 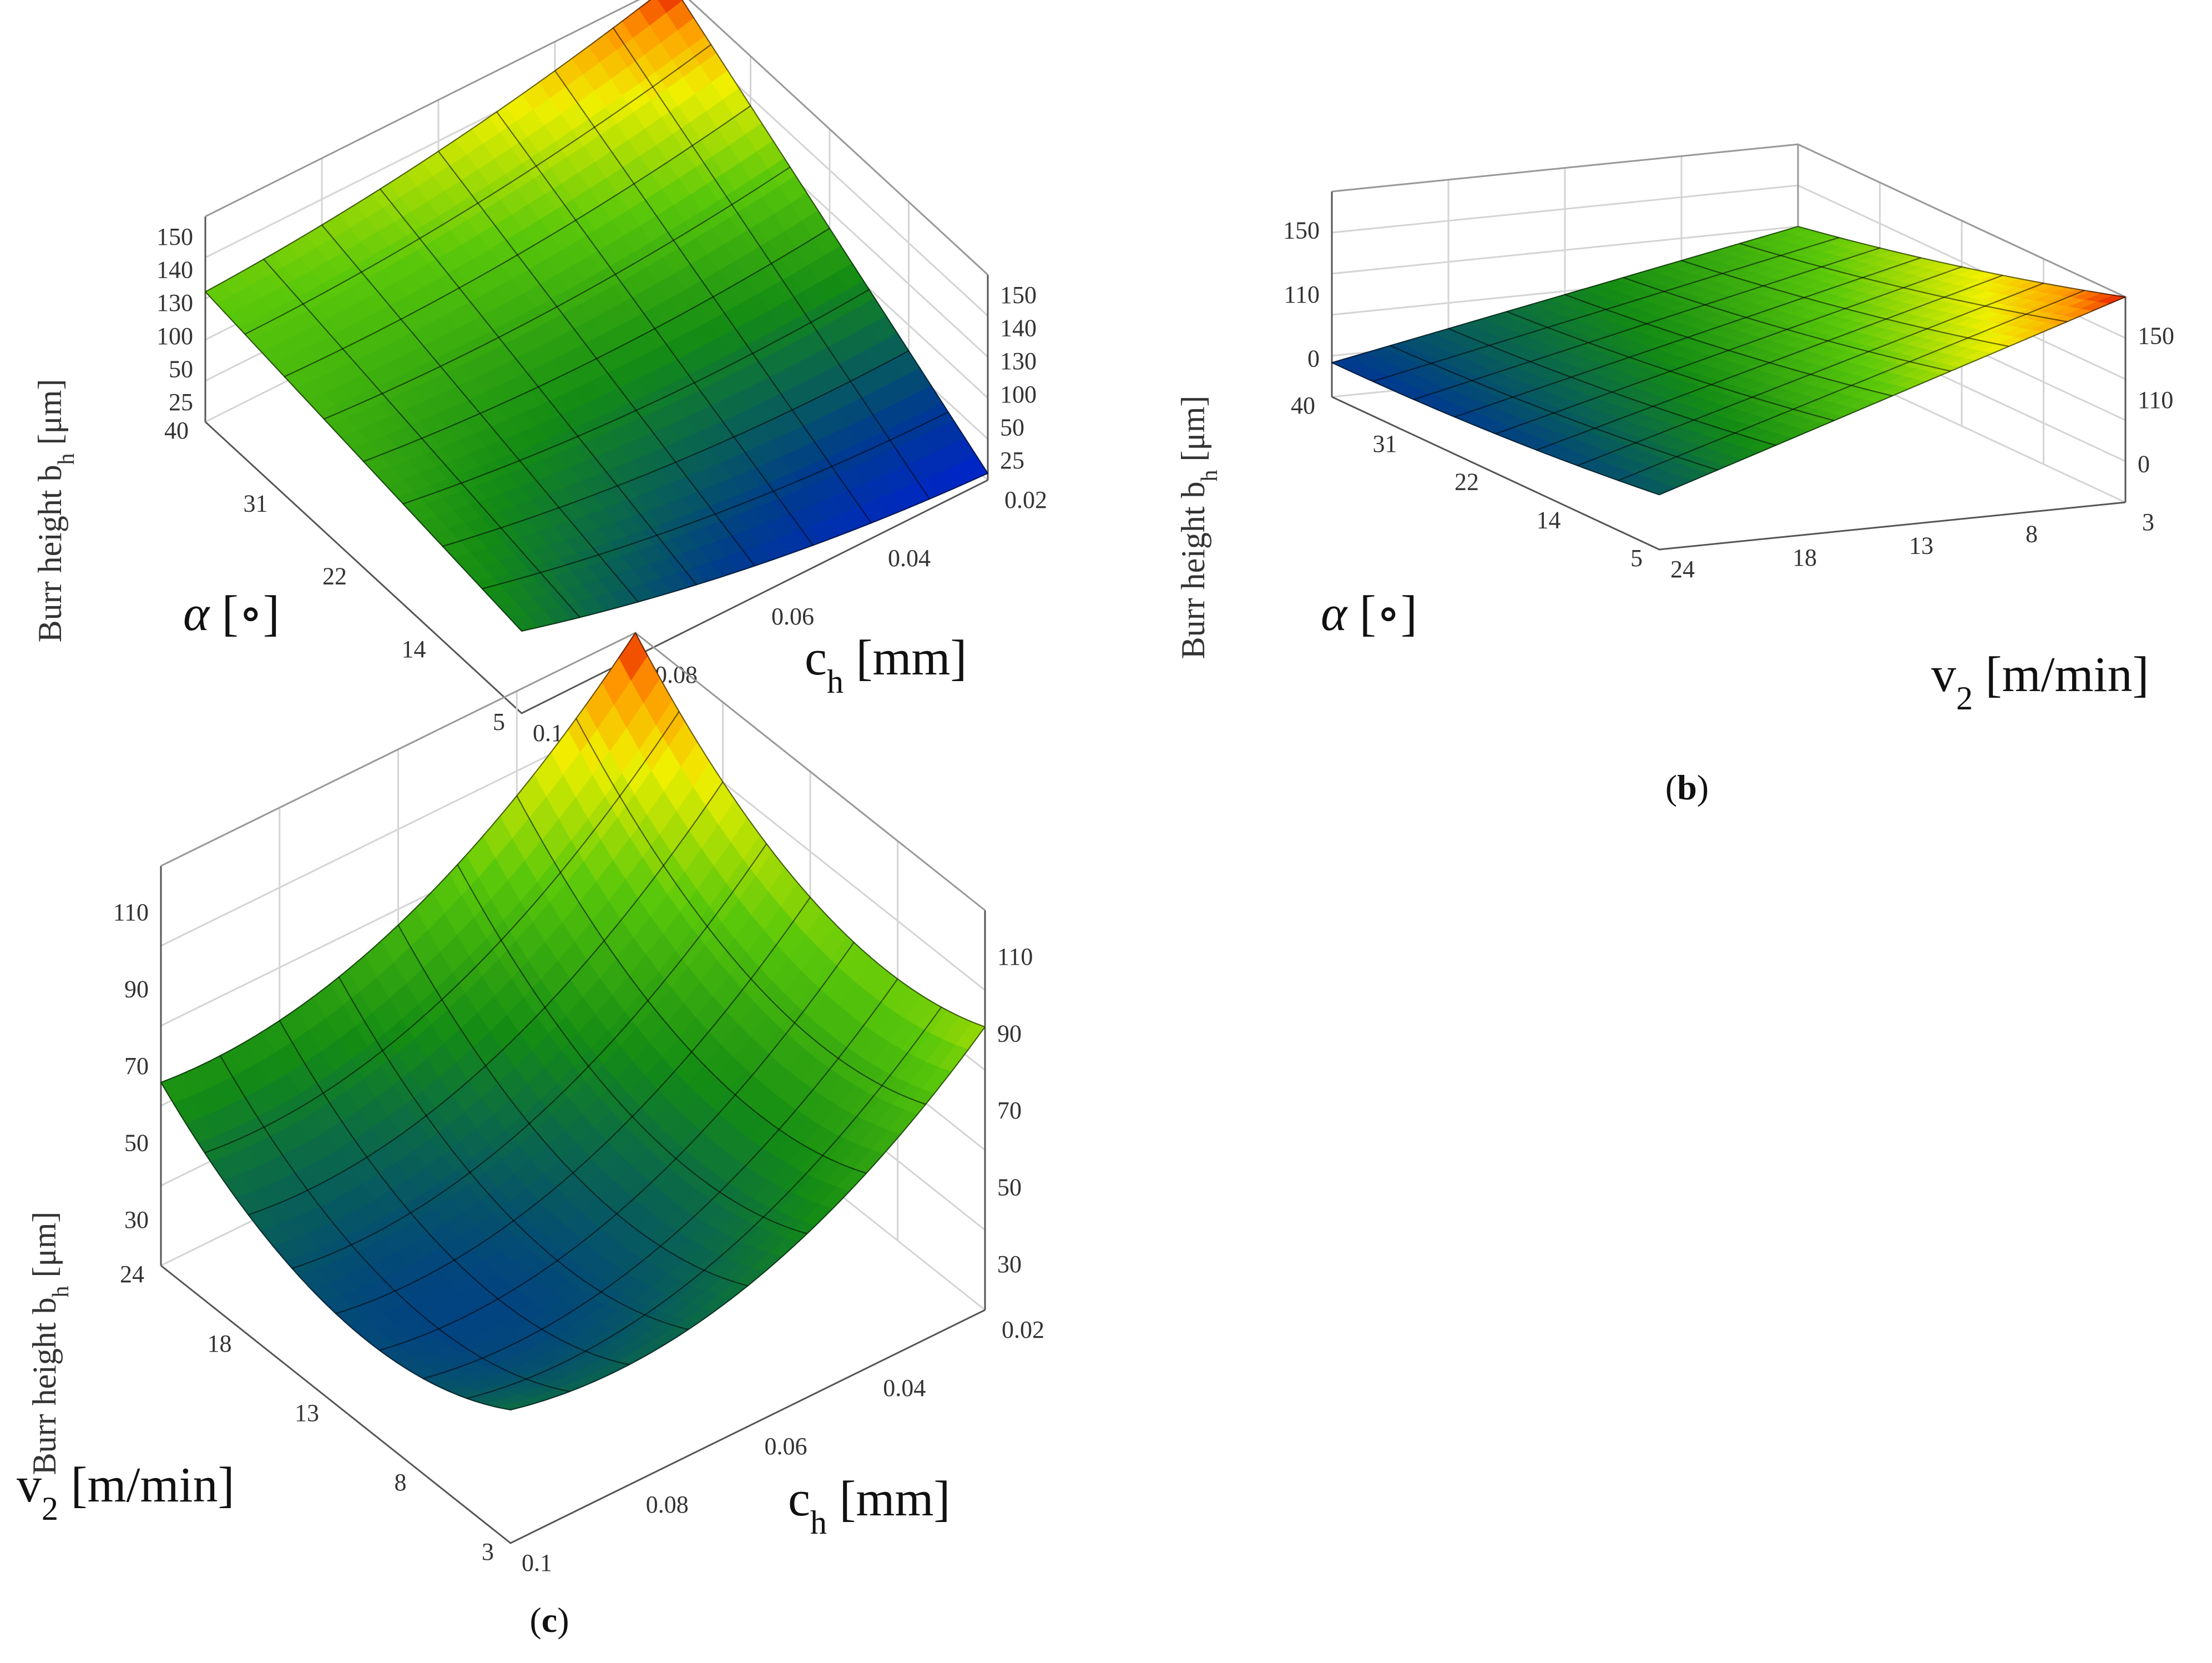 I want to click on z-axis-label-a: Burr height bh [μm], so click(x=55, y=511).